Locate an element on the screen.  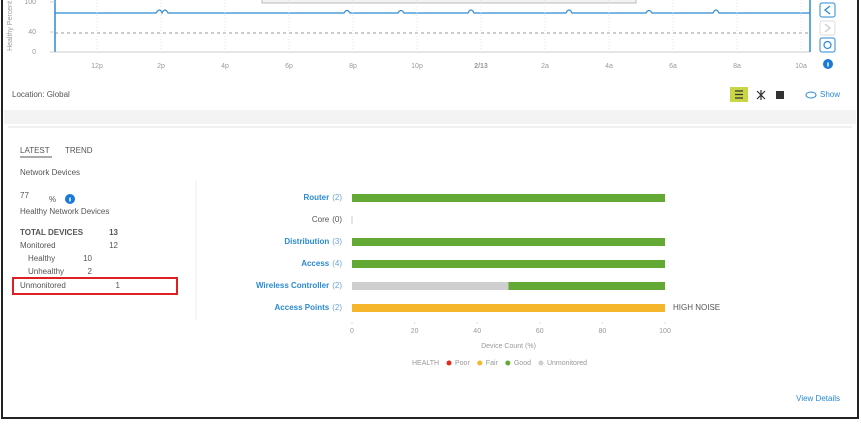
summary-row-label: Healthy is located at coordinates (41, 258).